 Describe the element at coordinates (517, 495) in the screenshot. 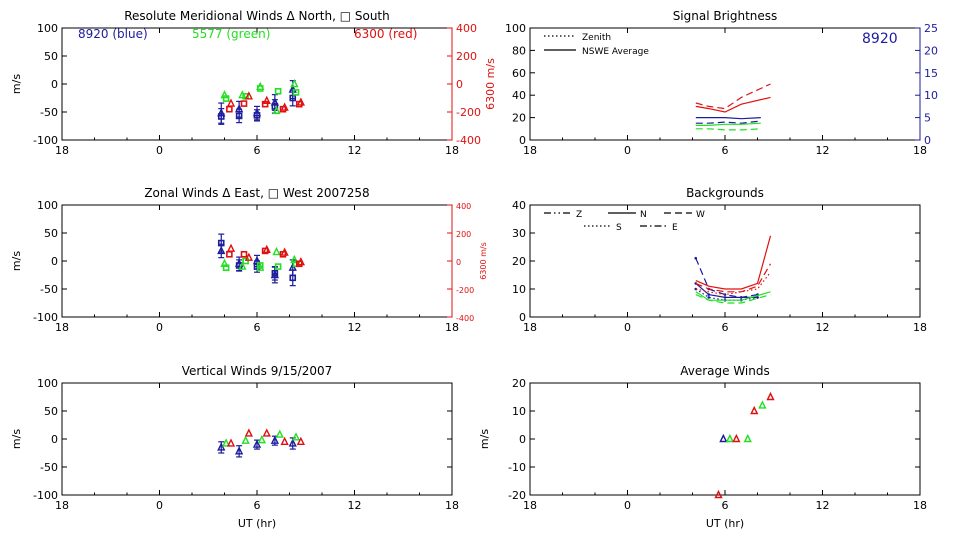

I see `y-tick-label: -20` at that location.